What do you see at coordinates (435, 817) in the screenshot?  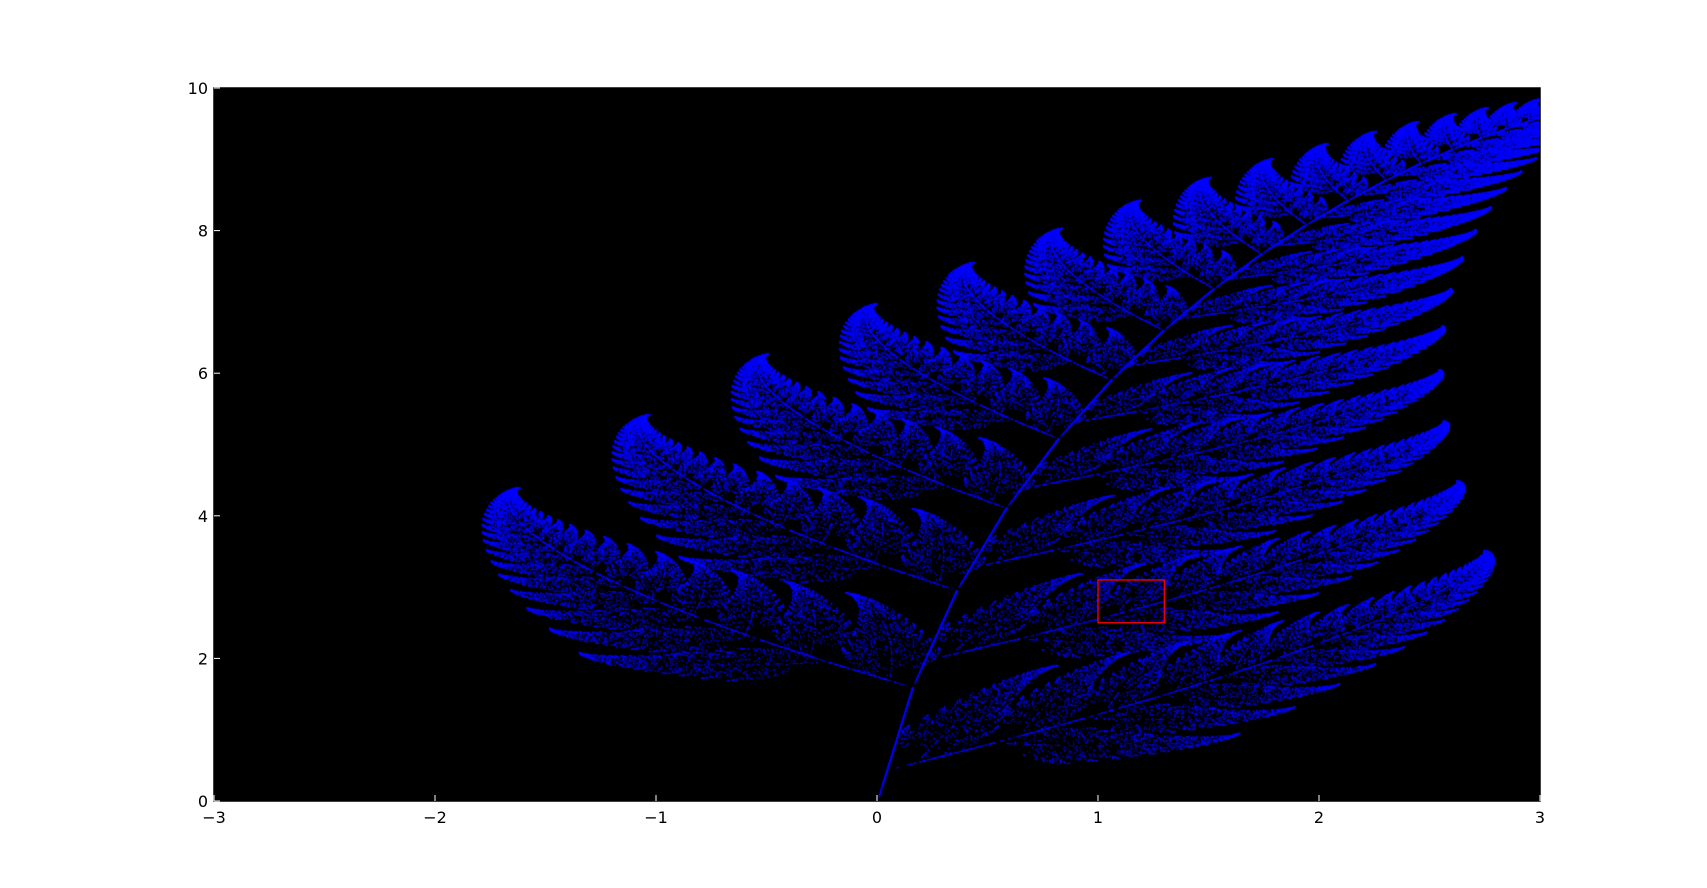 I see `x-tick-label: −2` at bounding box center [435, 817].